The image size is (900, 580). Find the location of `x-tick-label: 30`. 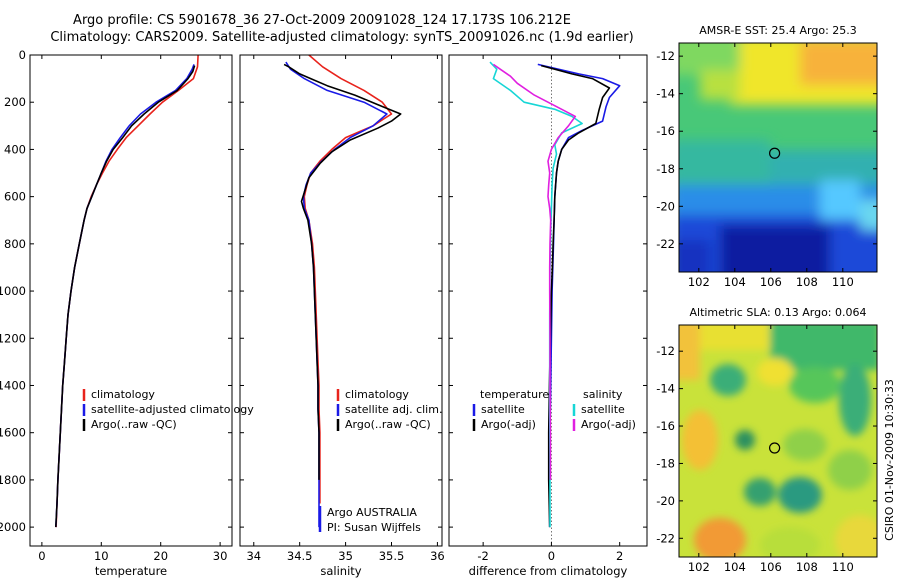

x-tick-label: 30 is located at coordinates (220, 556).